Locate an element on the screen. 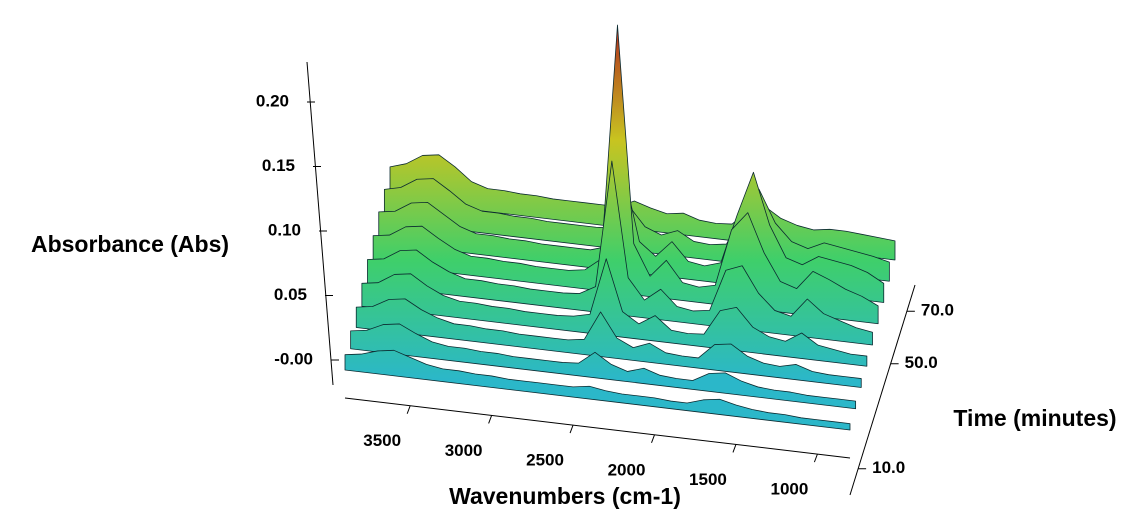  z-tick-label: 0.20 is located at coordinates (272, 100).